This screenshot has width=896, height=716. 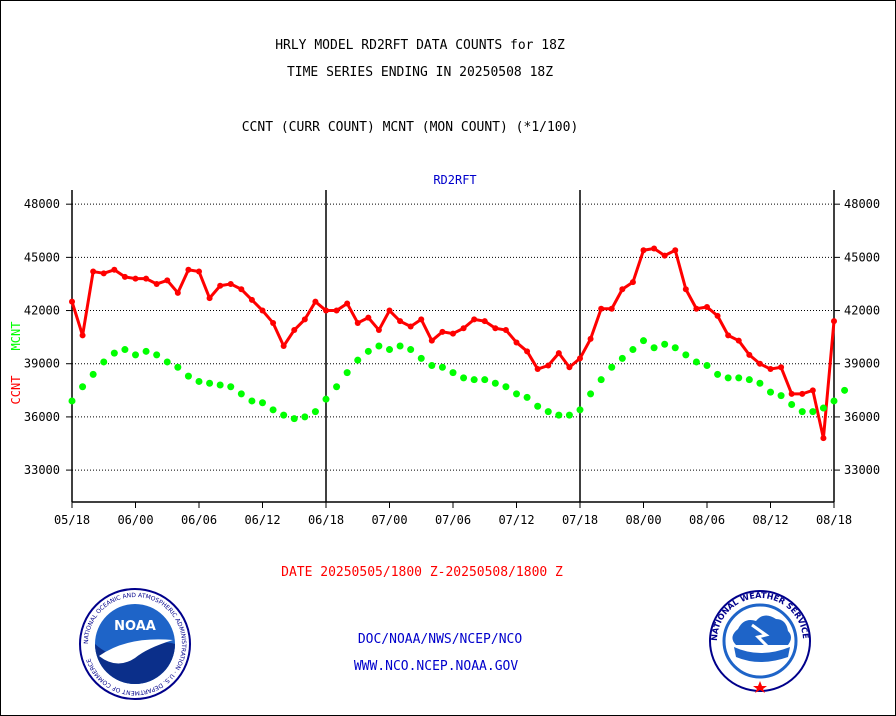 I want to click on y-tick-label-right: 48000, so click(x=862, y=204).